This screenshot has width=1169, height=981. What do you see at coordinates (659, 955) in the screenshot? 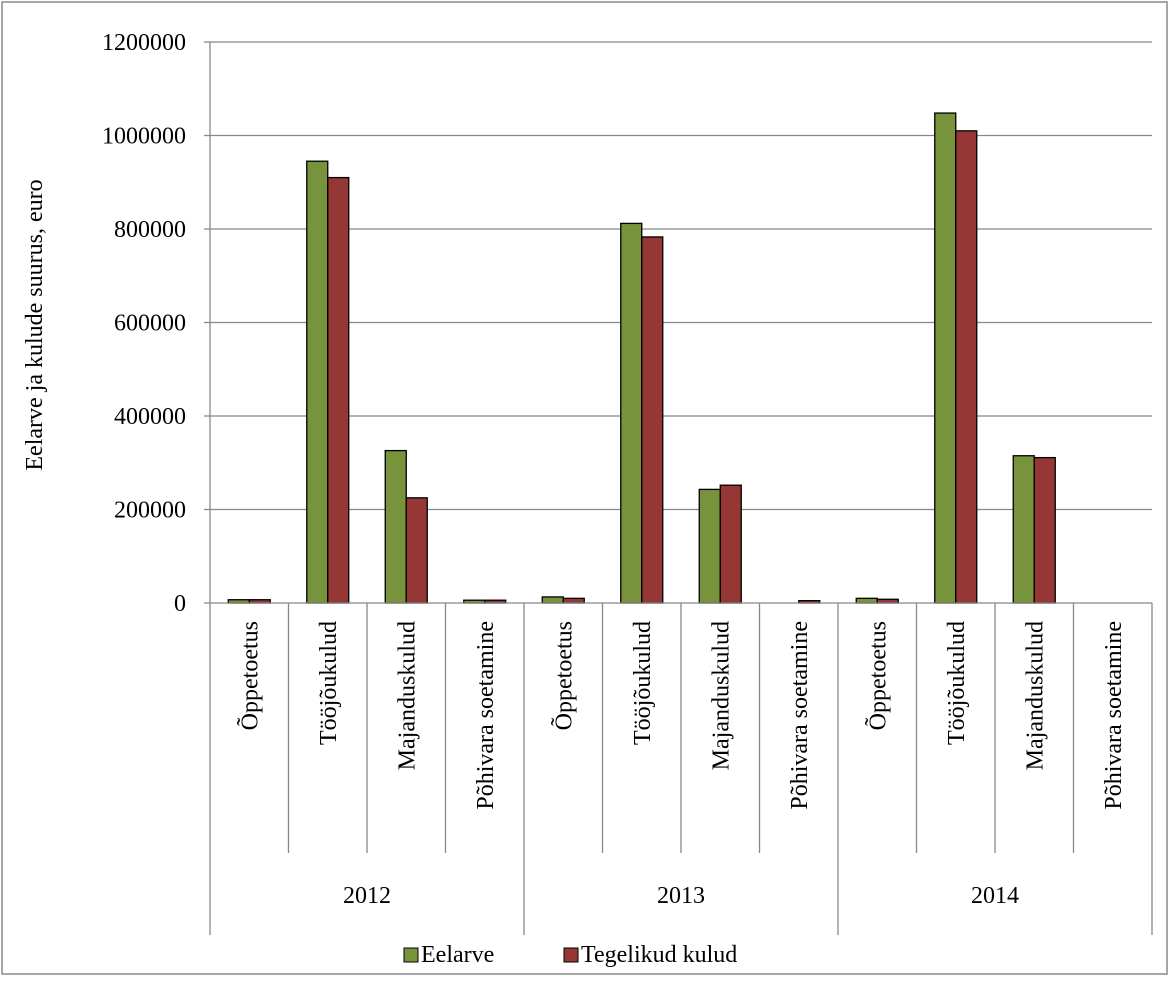
I see `legend-label: Tegelikud kulud` at bounding box center [659, 955].